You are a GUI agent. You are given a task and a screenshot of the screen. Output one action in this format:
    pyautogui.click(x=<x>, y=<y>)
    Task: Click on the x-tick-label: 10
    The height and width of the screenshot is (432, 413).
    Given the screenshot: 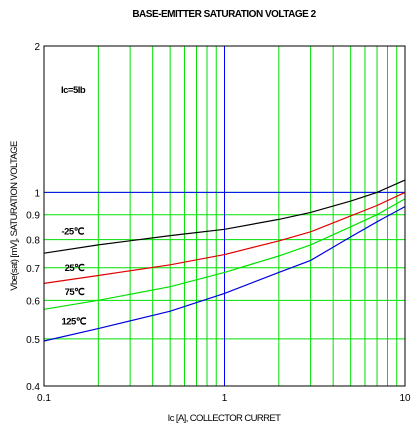 What is the action you would take?
    pyautogui.click(x=405, y=398)
    